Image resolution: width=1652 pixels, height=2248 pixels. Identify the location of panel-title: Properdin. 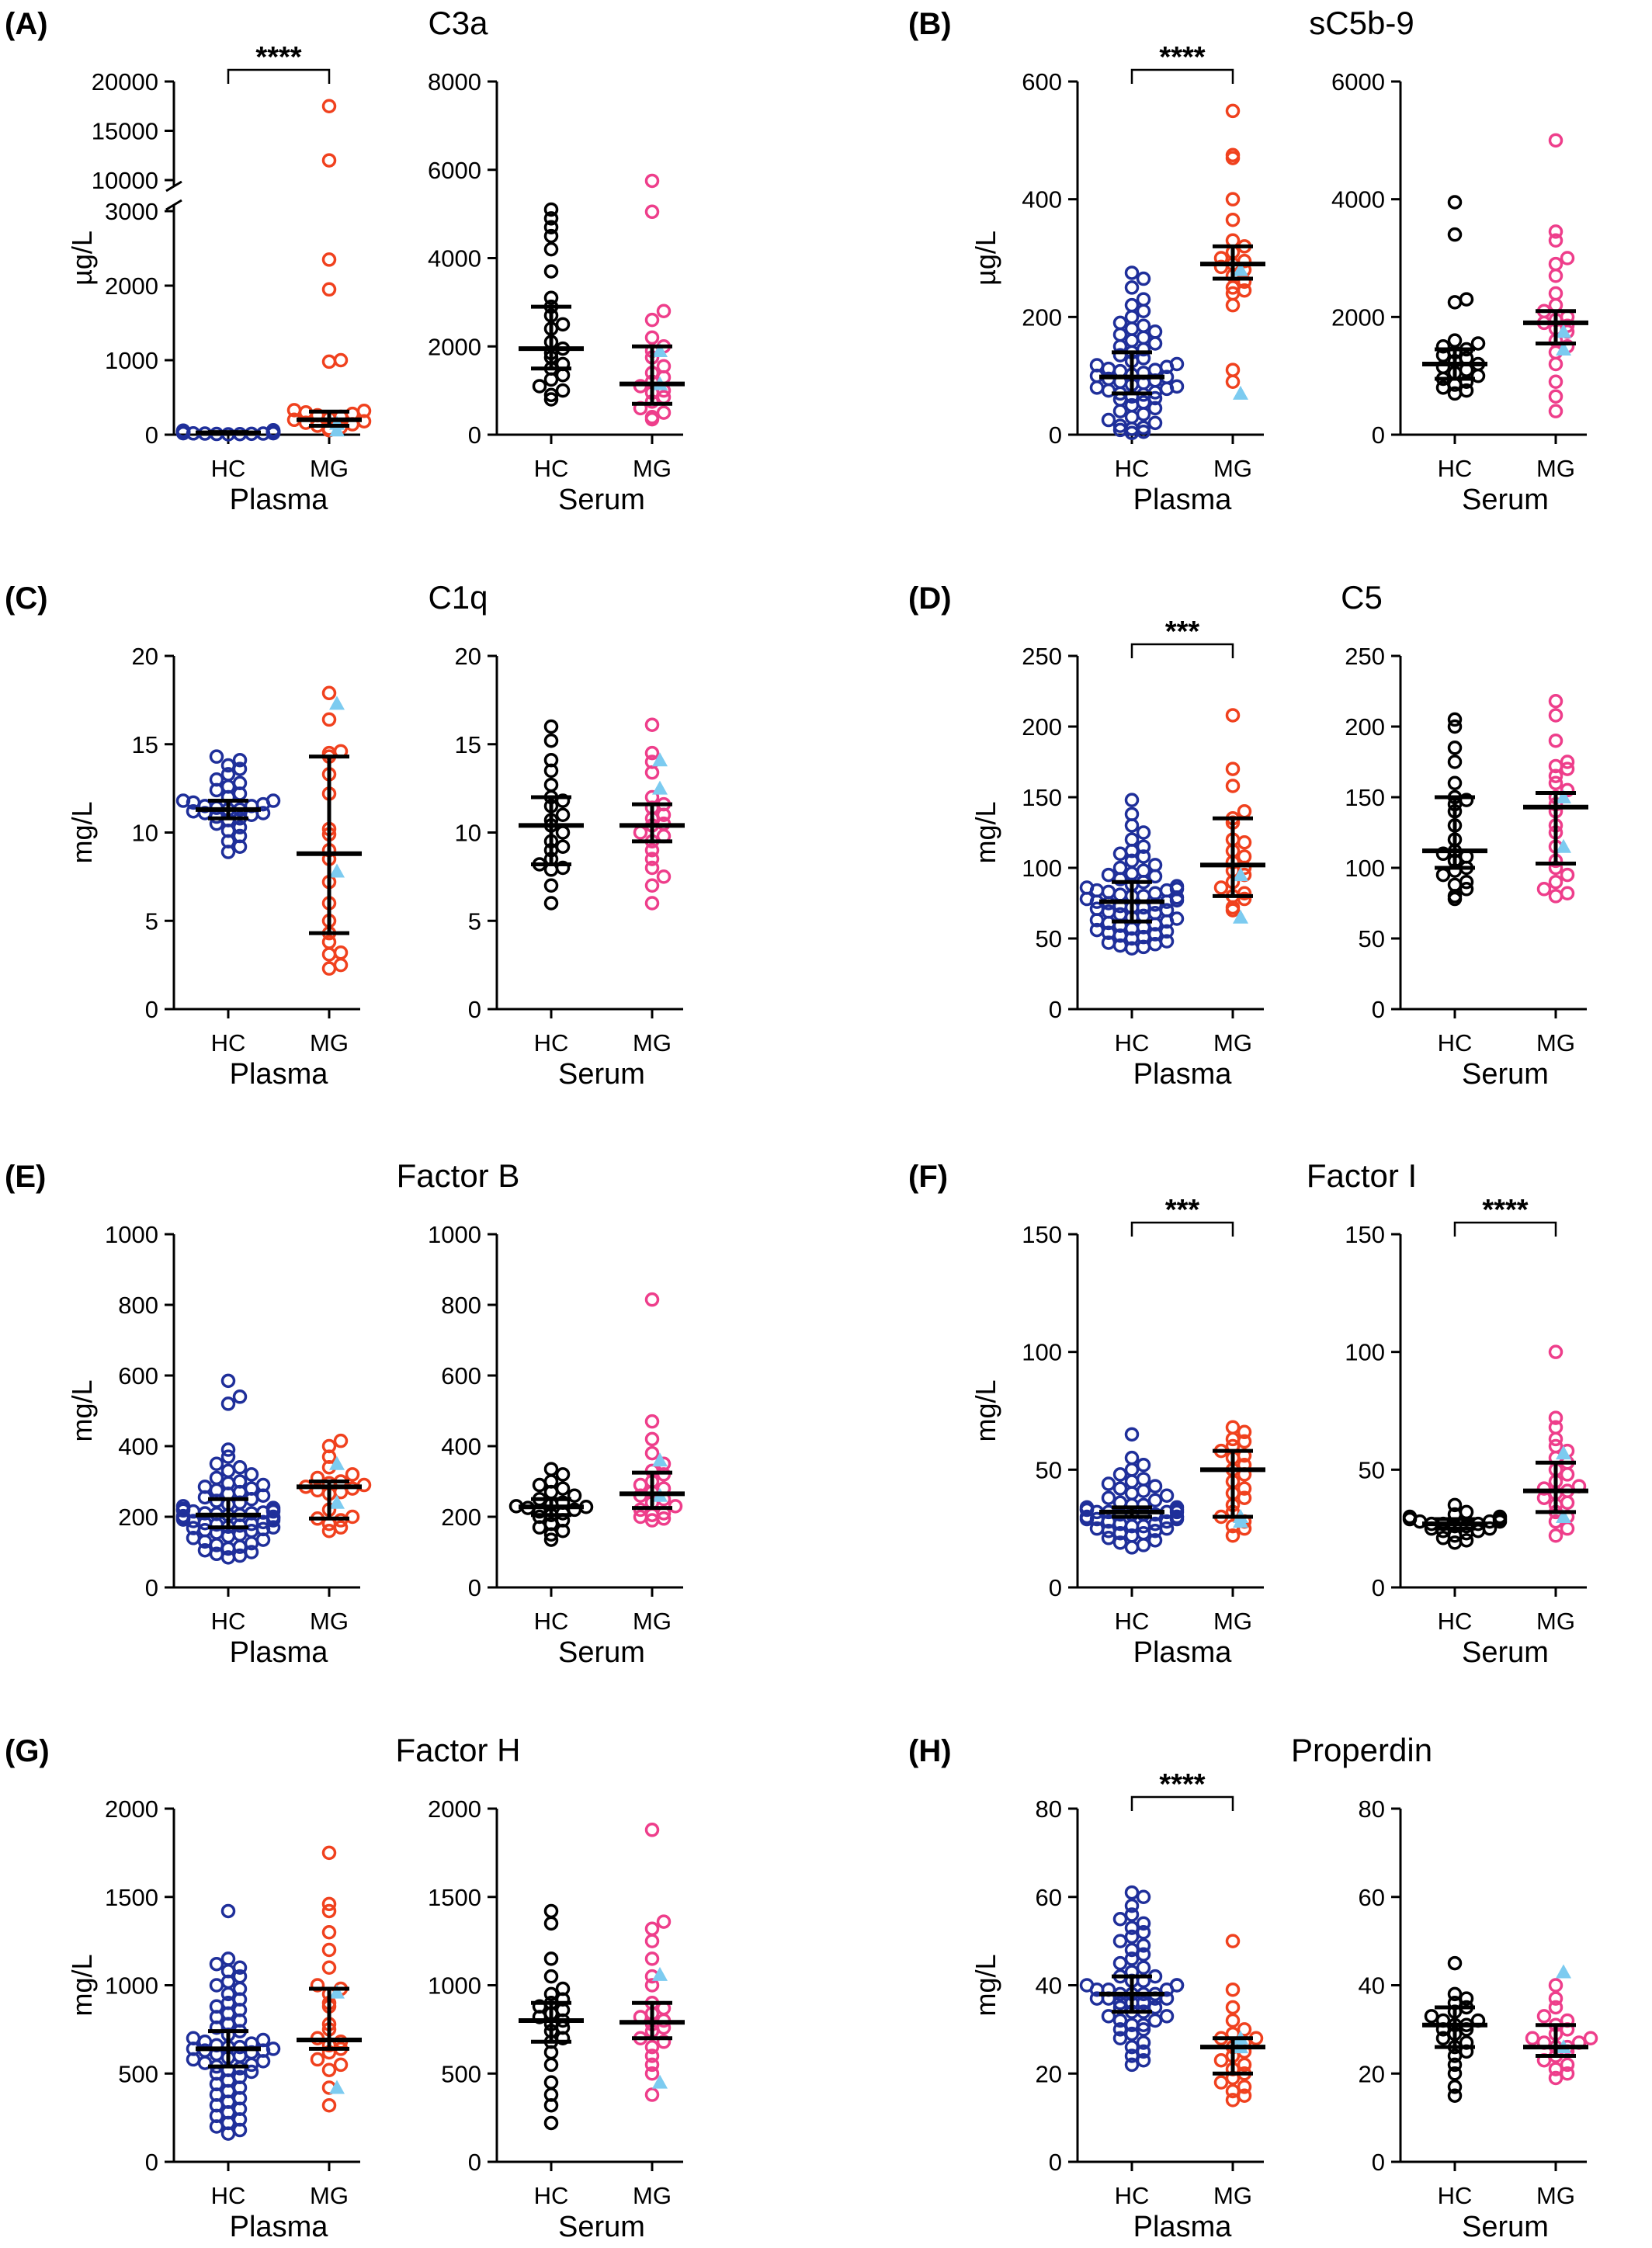
(1361, 1750).